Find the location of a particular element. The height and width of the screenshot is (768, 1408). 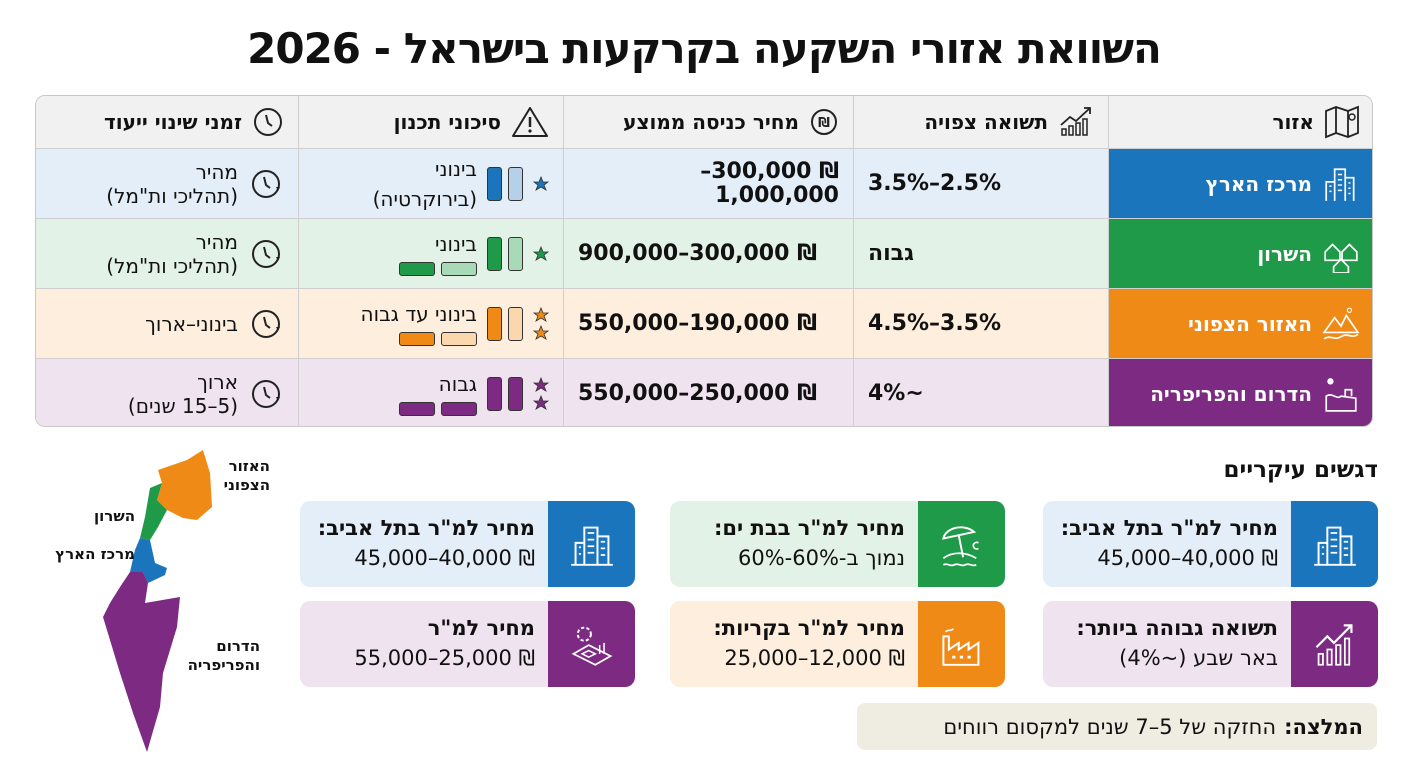

highlight-value: ₪ 12,000–25,000 is located at coordinates (814, 658).